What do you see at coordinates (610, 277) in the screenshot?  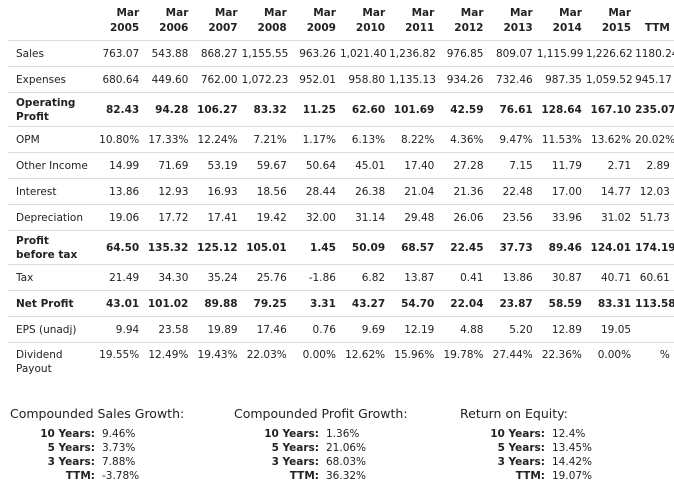 I see `table-cell: 40.71` at bounding box center [610, 277].